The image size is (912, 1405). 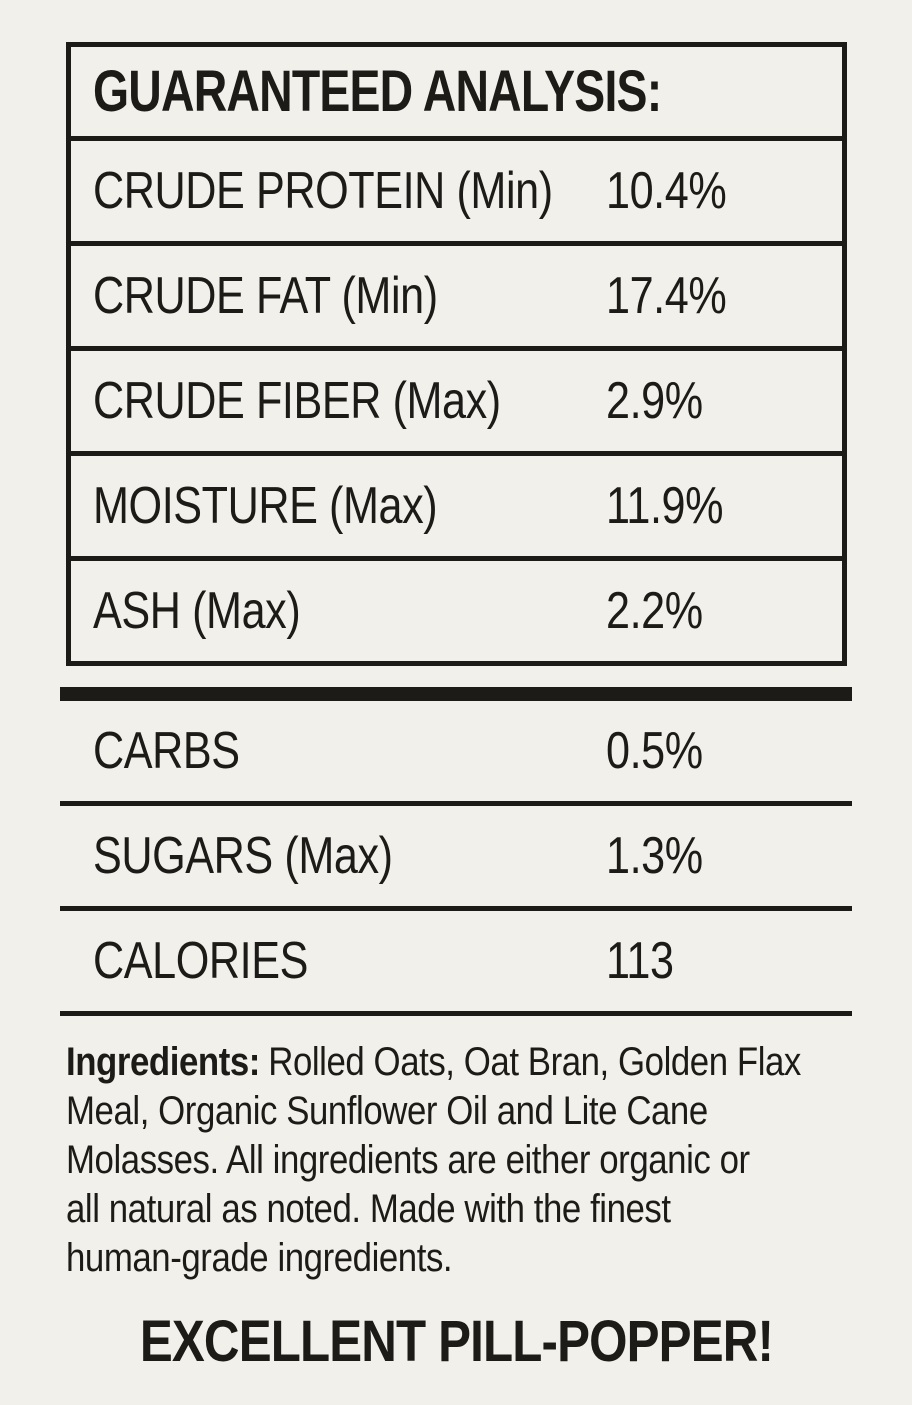 I want to click on nutrient-label: CRUDE FIBER (Max), so click(x=297, y=401).